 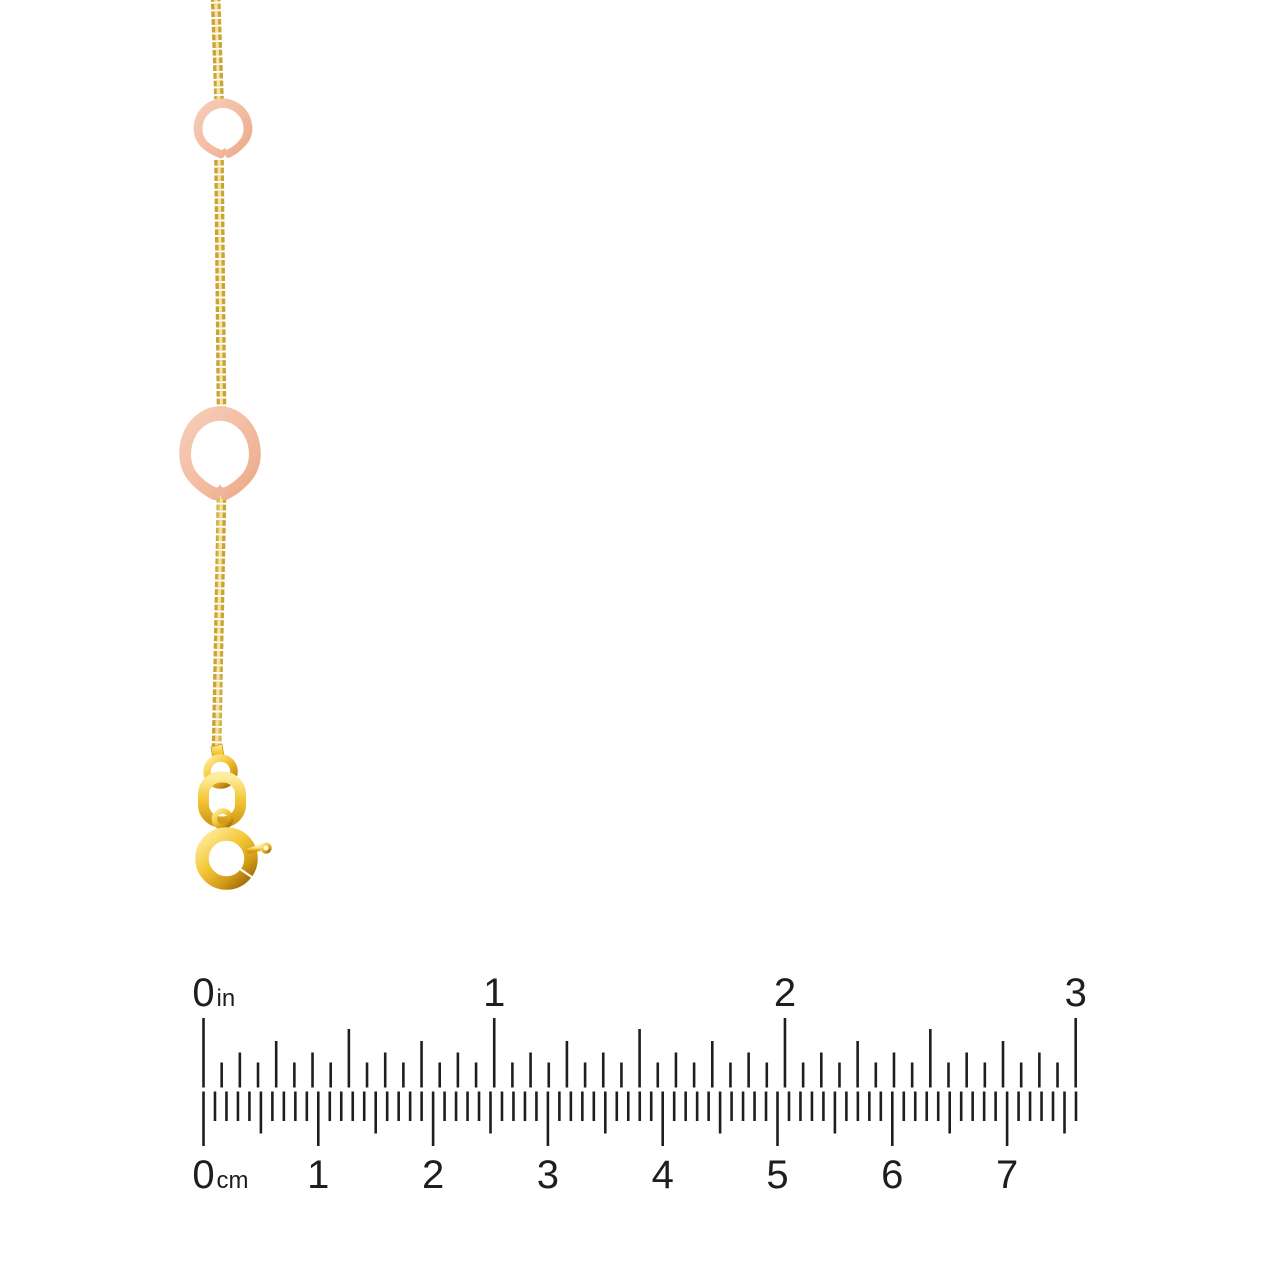 I want to click on inch-unit-label: in, so click(x=226, y=998).